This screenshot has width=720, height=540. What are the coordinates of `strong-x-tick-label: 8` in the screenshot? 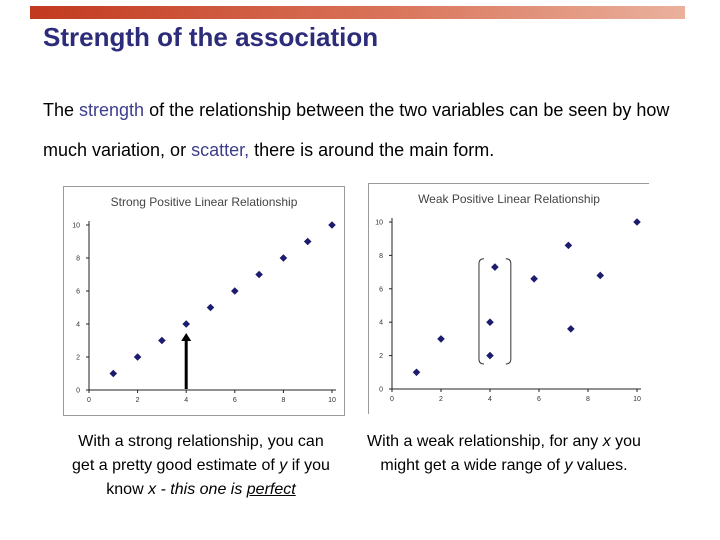 It's located at (283, 400).